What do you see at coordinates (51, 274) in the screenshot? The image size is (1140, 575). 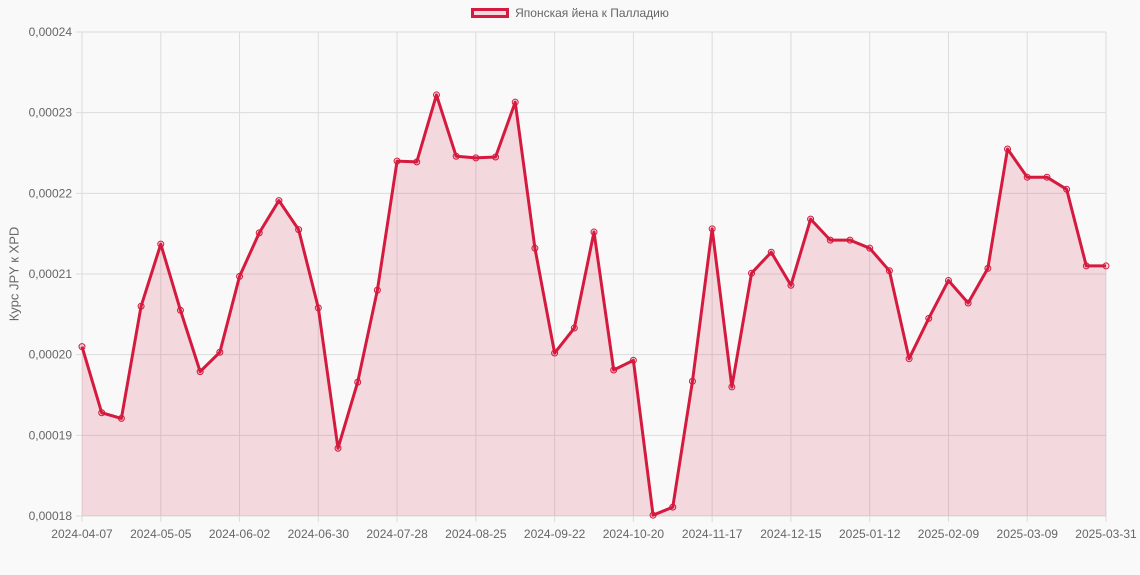 I see `y-tick-label: 0,00021` at bounding box center [51, 274].